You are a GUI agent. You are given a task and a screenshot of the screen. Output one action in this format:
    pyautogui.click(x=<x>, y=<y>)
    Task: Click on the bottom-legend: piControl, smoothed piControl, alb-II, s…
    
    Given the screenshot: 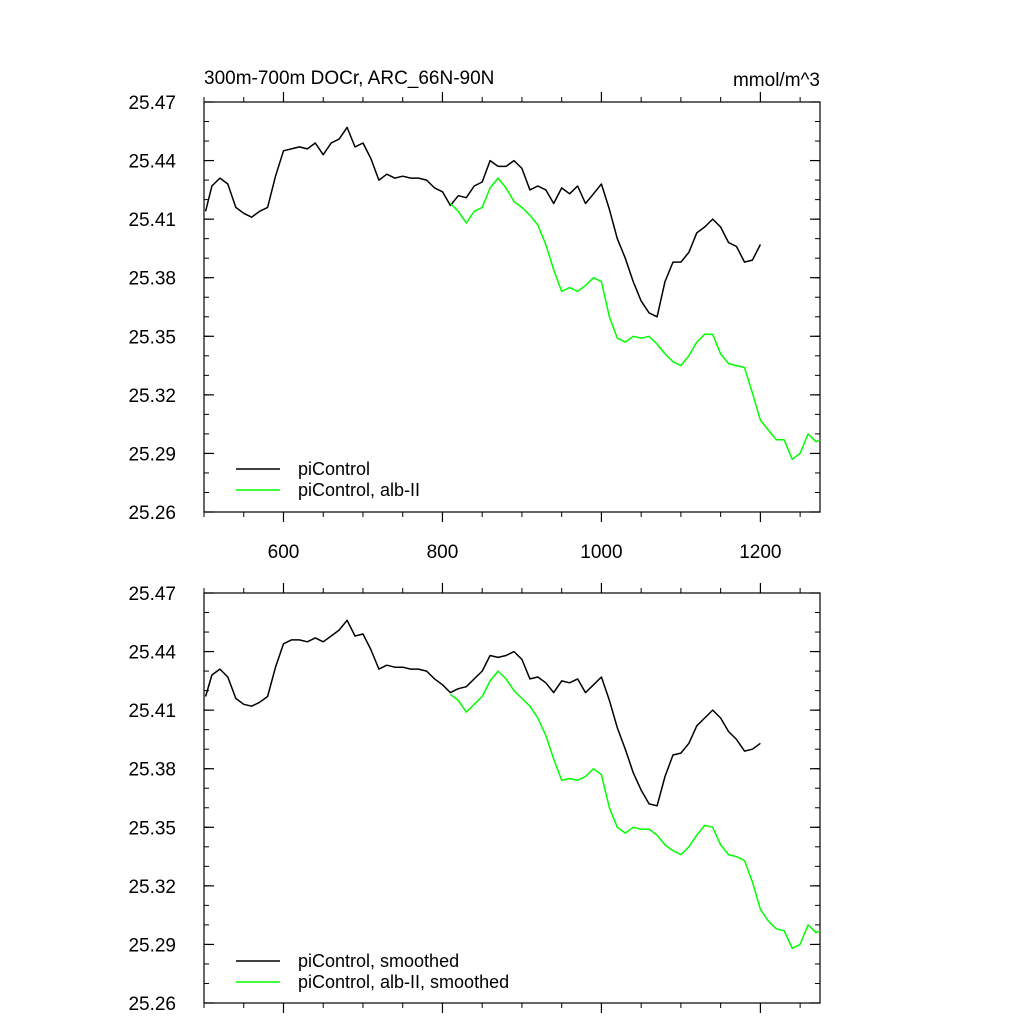 What is the action you would take?
    pyautogui.click(x=372, y=971)
    